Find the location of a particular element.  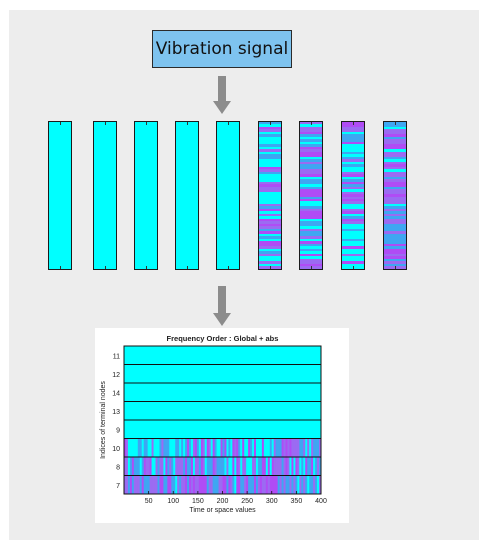

x-tick-label: 100 is located at coordinates (173, 501).